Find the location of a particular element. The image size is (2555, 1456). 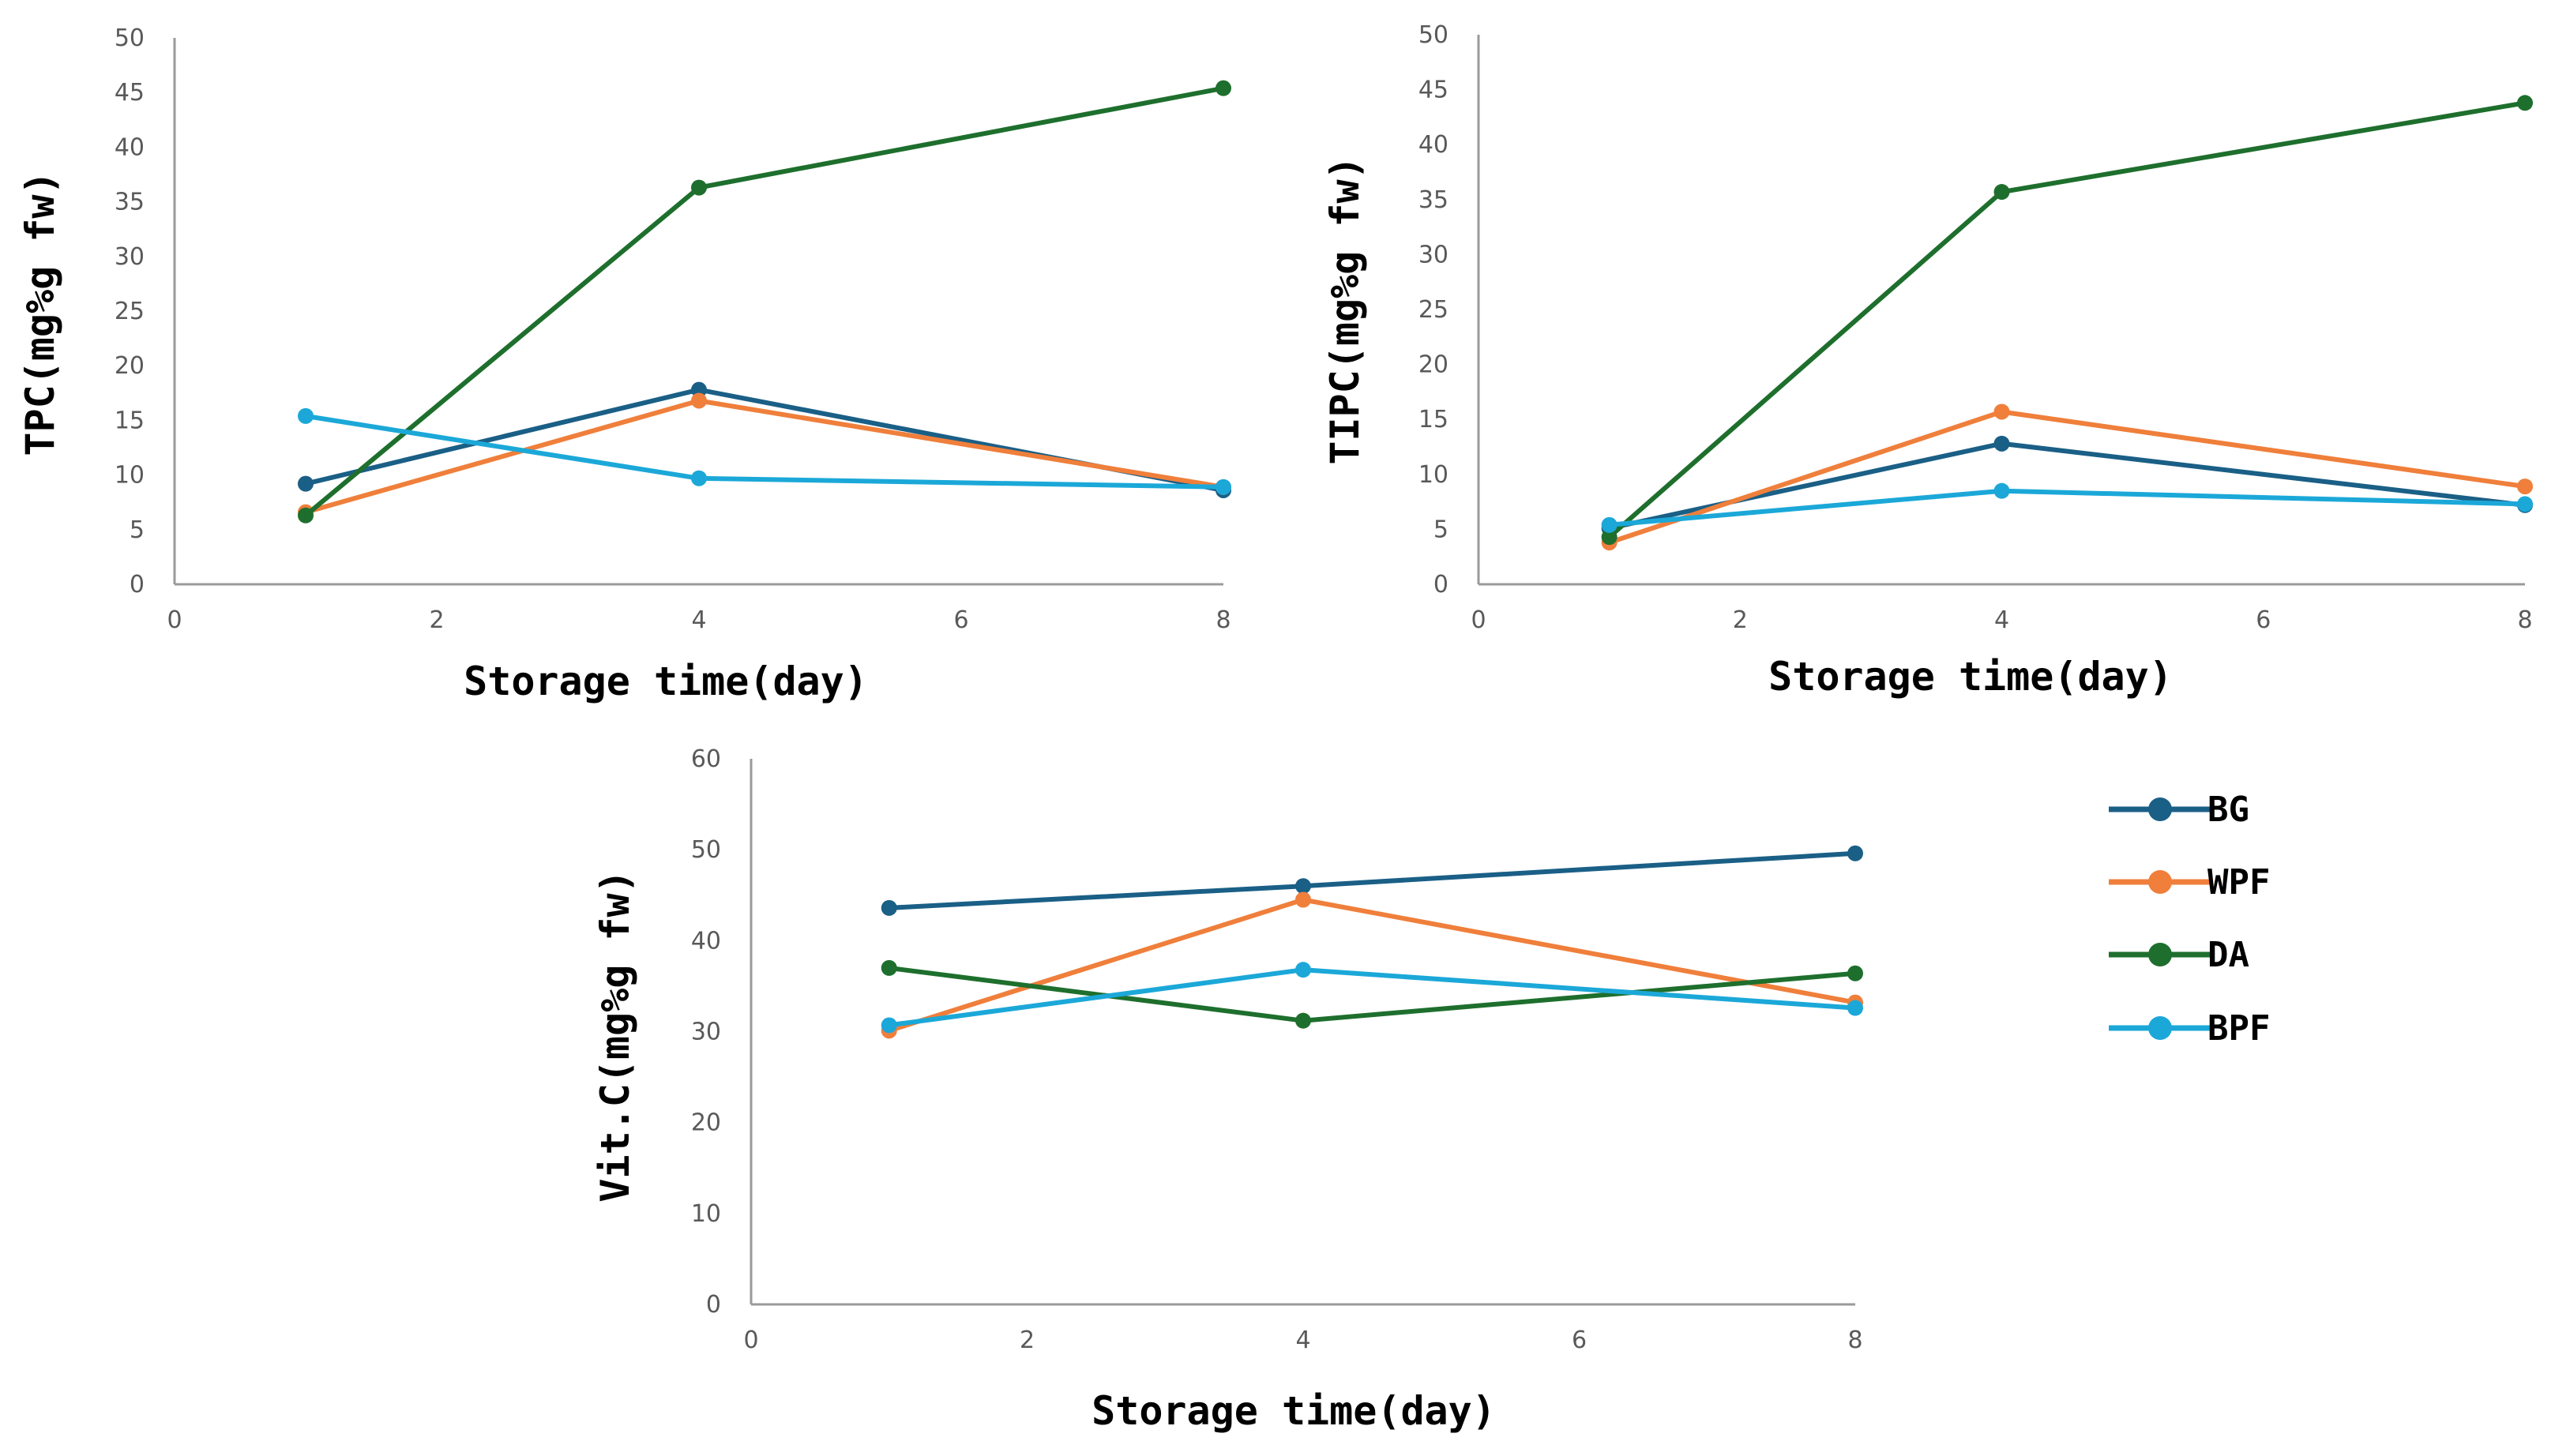

tipc-x-axis-title: Storage time(day) is located at coordinates (1970, 677).